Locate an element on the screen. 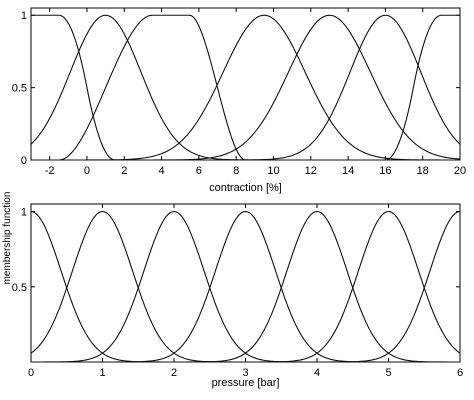 This screenshot has height=400, width=474. x-tick-label: 8 is located at coordinates (236, 171).